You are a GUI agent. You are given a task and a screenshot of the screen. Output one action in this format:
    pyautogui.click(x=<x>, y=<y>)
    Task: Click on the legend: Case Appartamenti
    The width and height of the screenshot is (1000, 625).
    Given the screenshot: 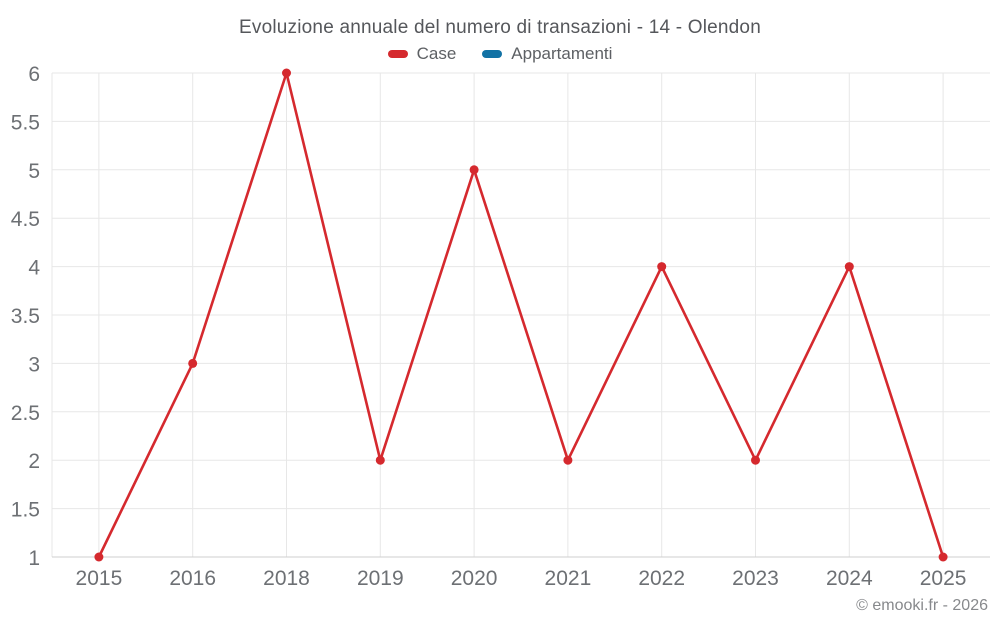 What is the action you would take?
    pyautogui.click(x=500, y=54)
    